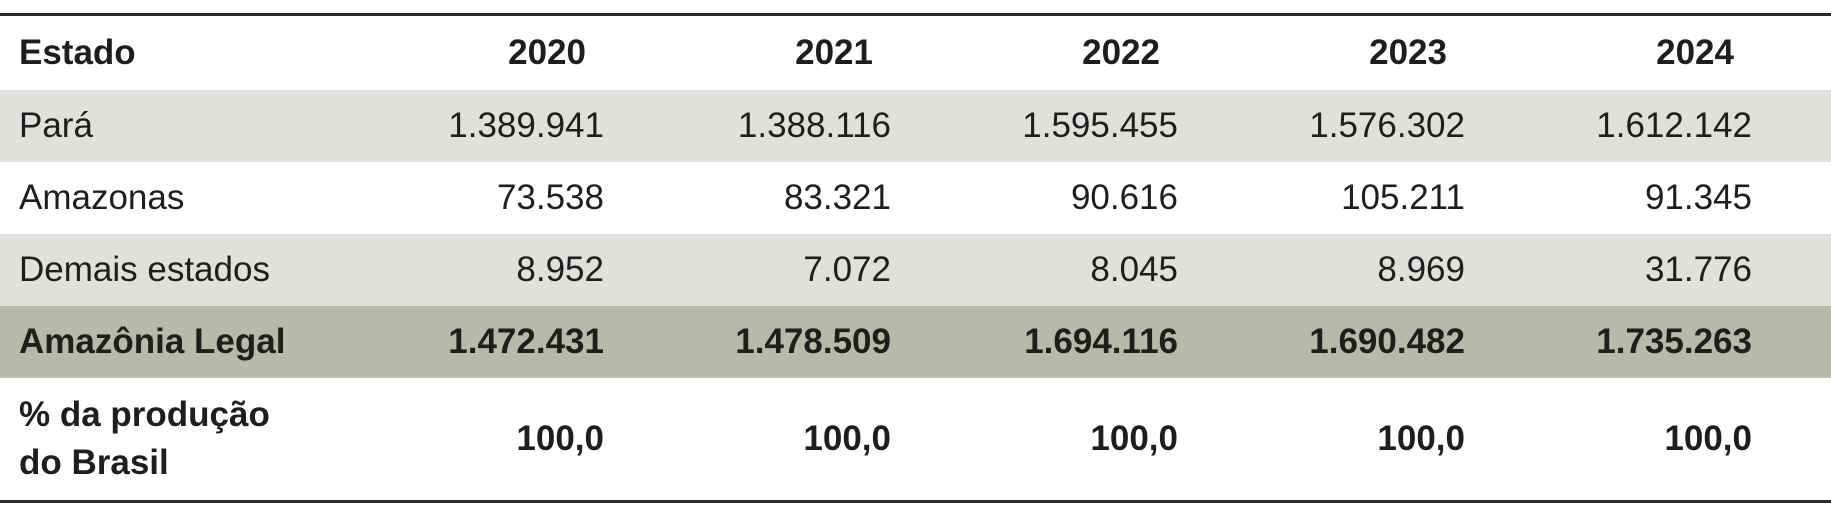 This screenshot has width=1831, height=516. I want to click on table-row: Amazonas 73.538 83.321 90.616 105.211 91.345, so click(915, 198).